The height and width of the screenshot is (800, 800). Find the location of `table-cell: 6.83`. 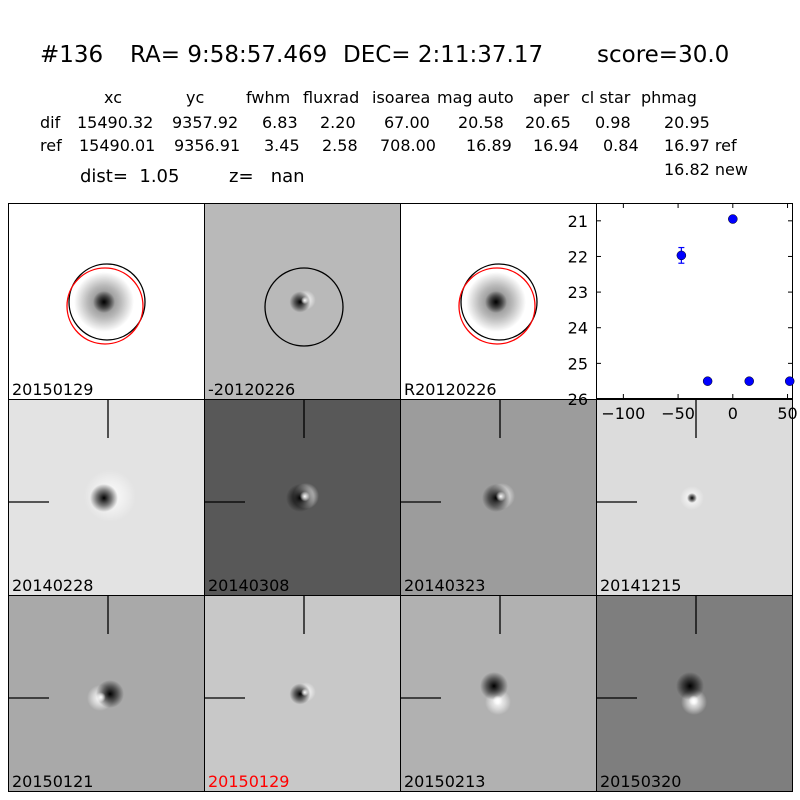

table-cell: 6.83 is located at coordinates (280, 122).